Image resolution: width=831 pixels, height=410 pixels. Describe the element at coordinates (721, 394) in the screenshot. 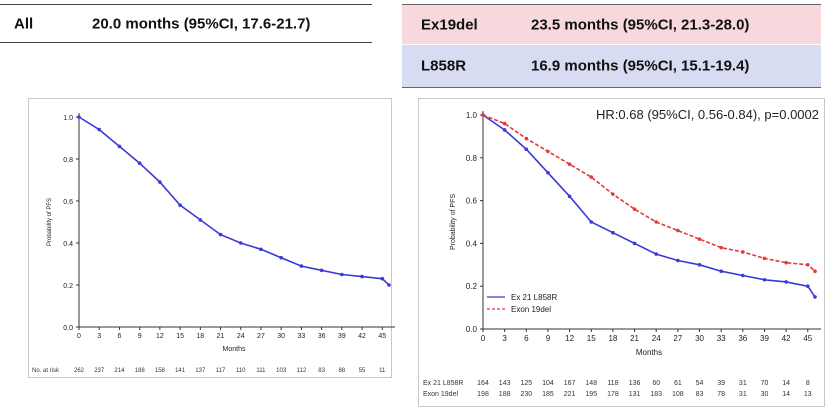

I see `risk-value: 78` at that location.